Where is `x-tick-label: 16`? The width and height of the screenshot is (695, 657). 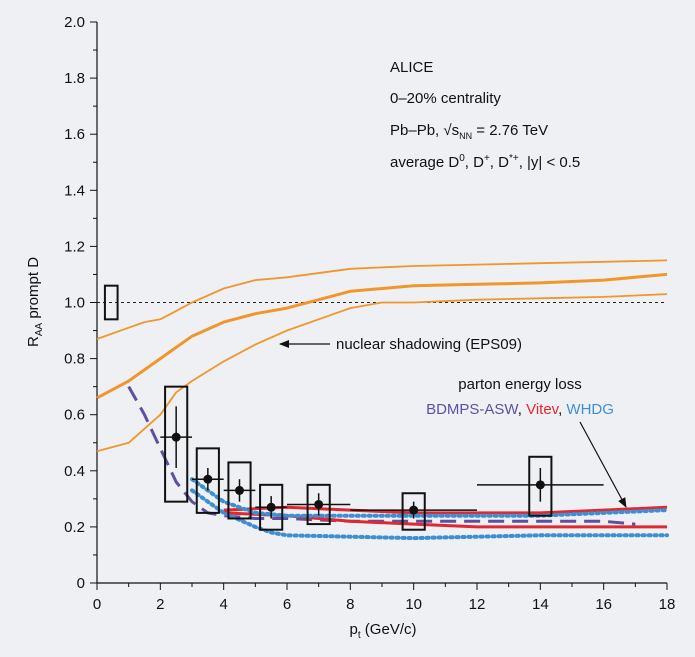
x-tick-label: 16 is located at coordinates (603, 604).